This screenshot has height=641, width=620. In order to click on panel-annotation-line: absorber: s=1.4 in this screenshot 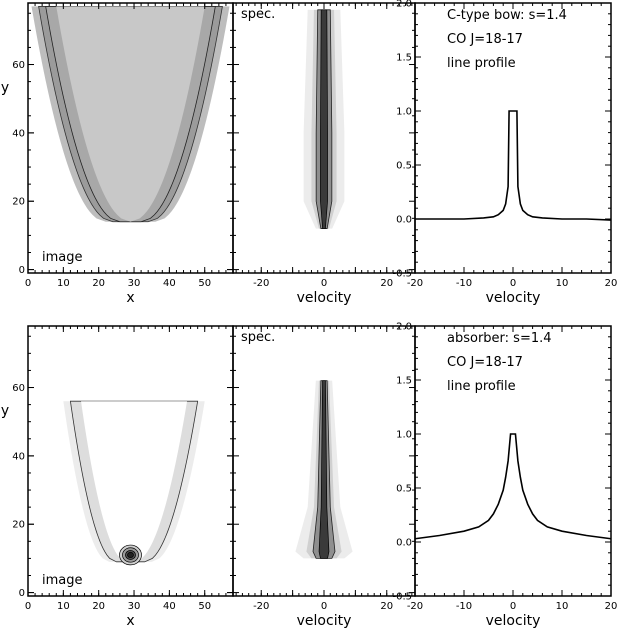, I will do `click(499, 338)`.